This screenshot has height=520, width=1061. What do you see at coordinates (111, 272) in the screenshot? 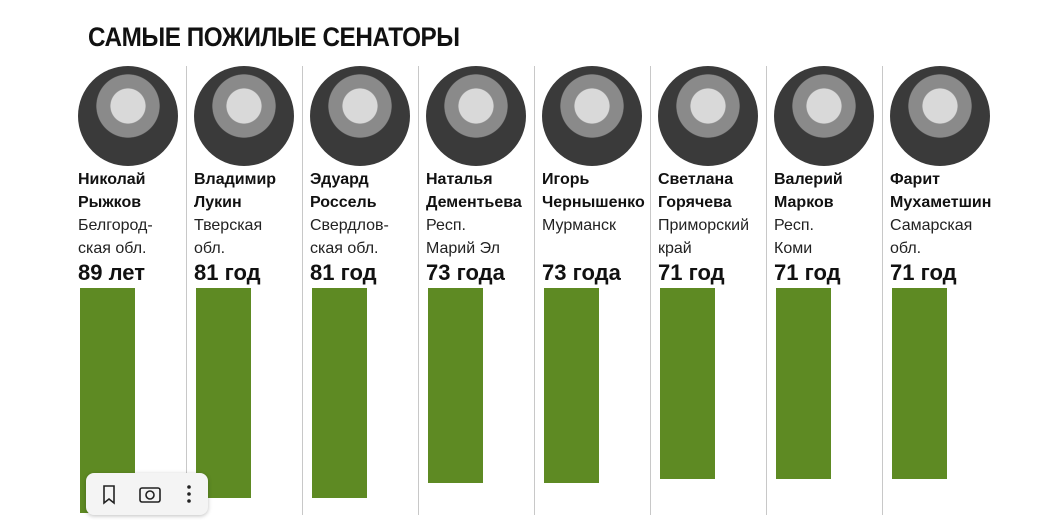
I see `value-label: 89 лет` at bounding box center [111, 272].